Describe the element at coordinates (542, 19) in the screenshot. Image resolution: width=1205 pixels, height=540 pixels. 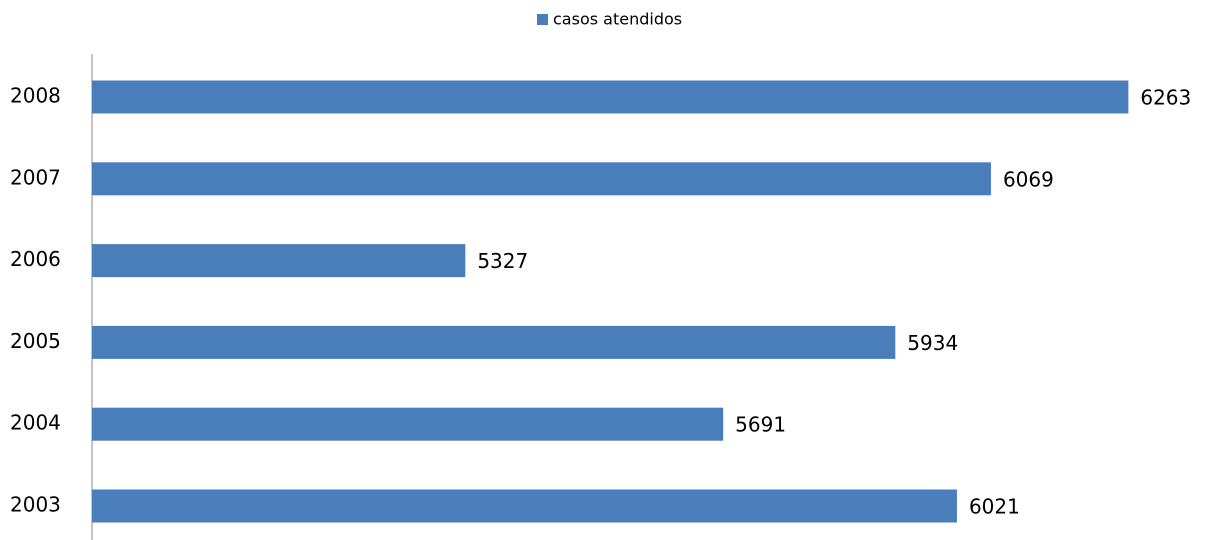
I see `legend-swatch` at that location.